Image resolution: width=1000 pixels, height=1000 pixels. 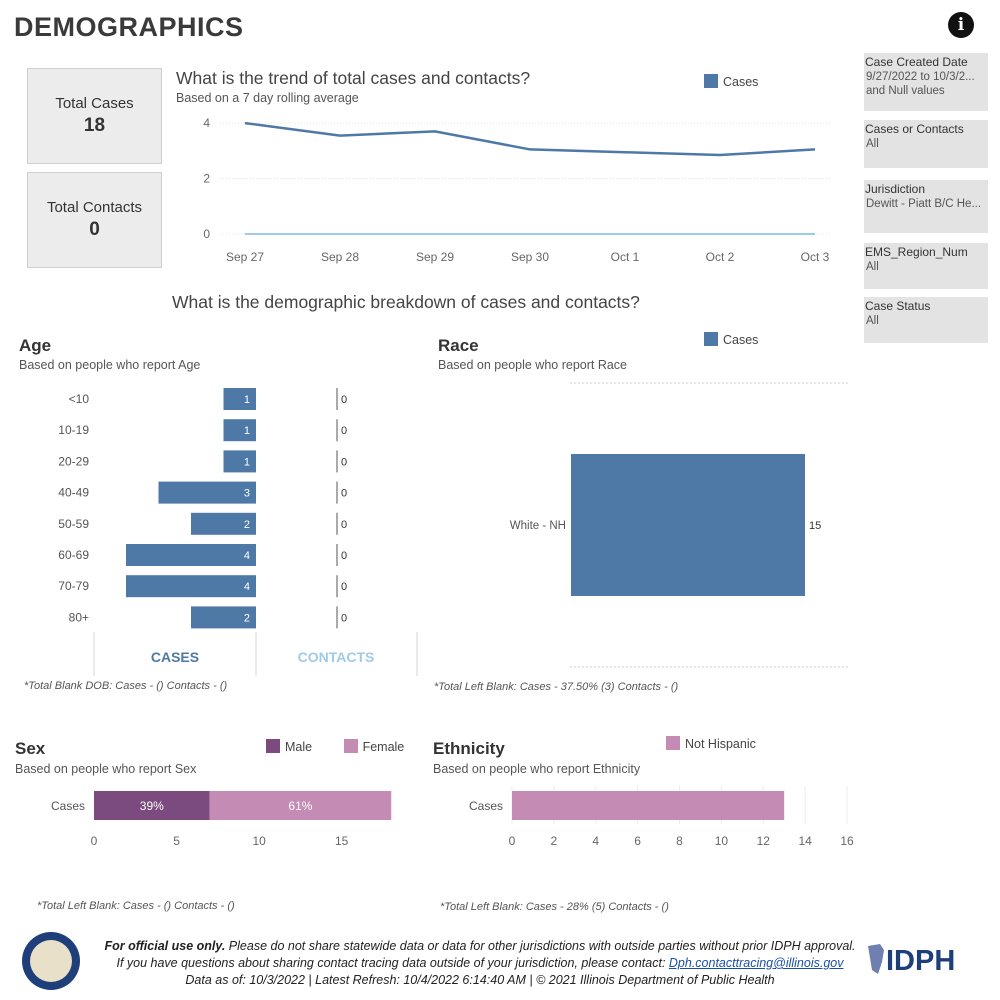 What do you see at coordinates (916, 252) in the screenshot?
I see `filter-label: EMS_Region_Num` at bounding box center [916, 252].